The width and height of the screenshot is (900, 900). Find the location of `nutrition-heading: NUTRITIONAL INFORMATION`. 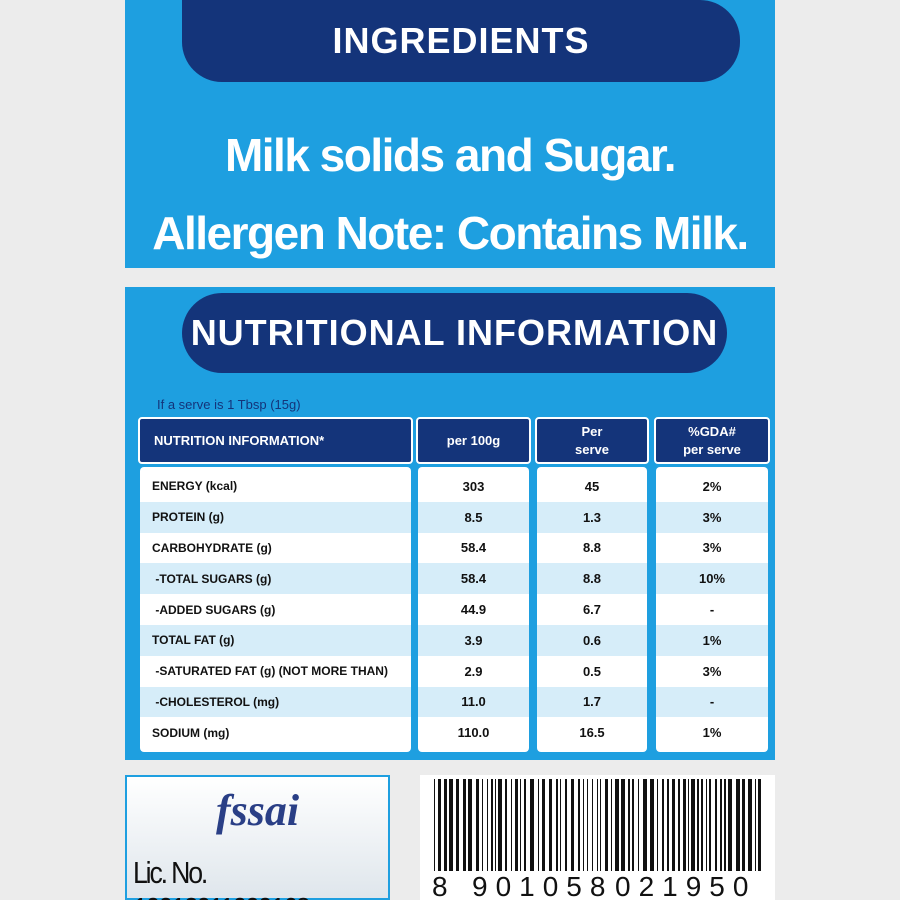

nutrition-heading: NUTRITIONAL INFORMATION is located at coordinates (454, 333).